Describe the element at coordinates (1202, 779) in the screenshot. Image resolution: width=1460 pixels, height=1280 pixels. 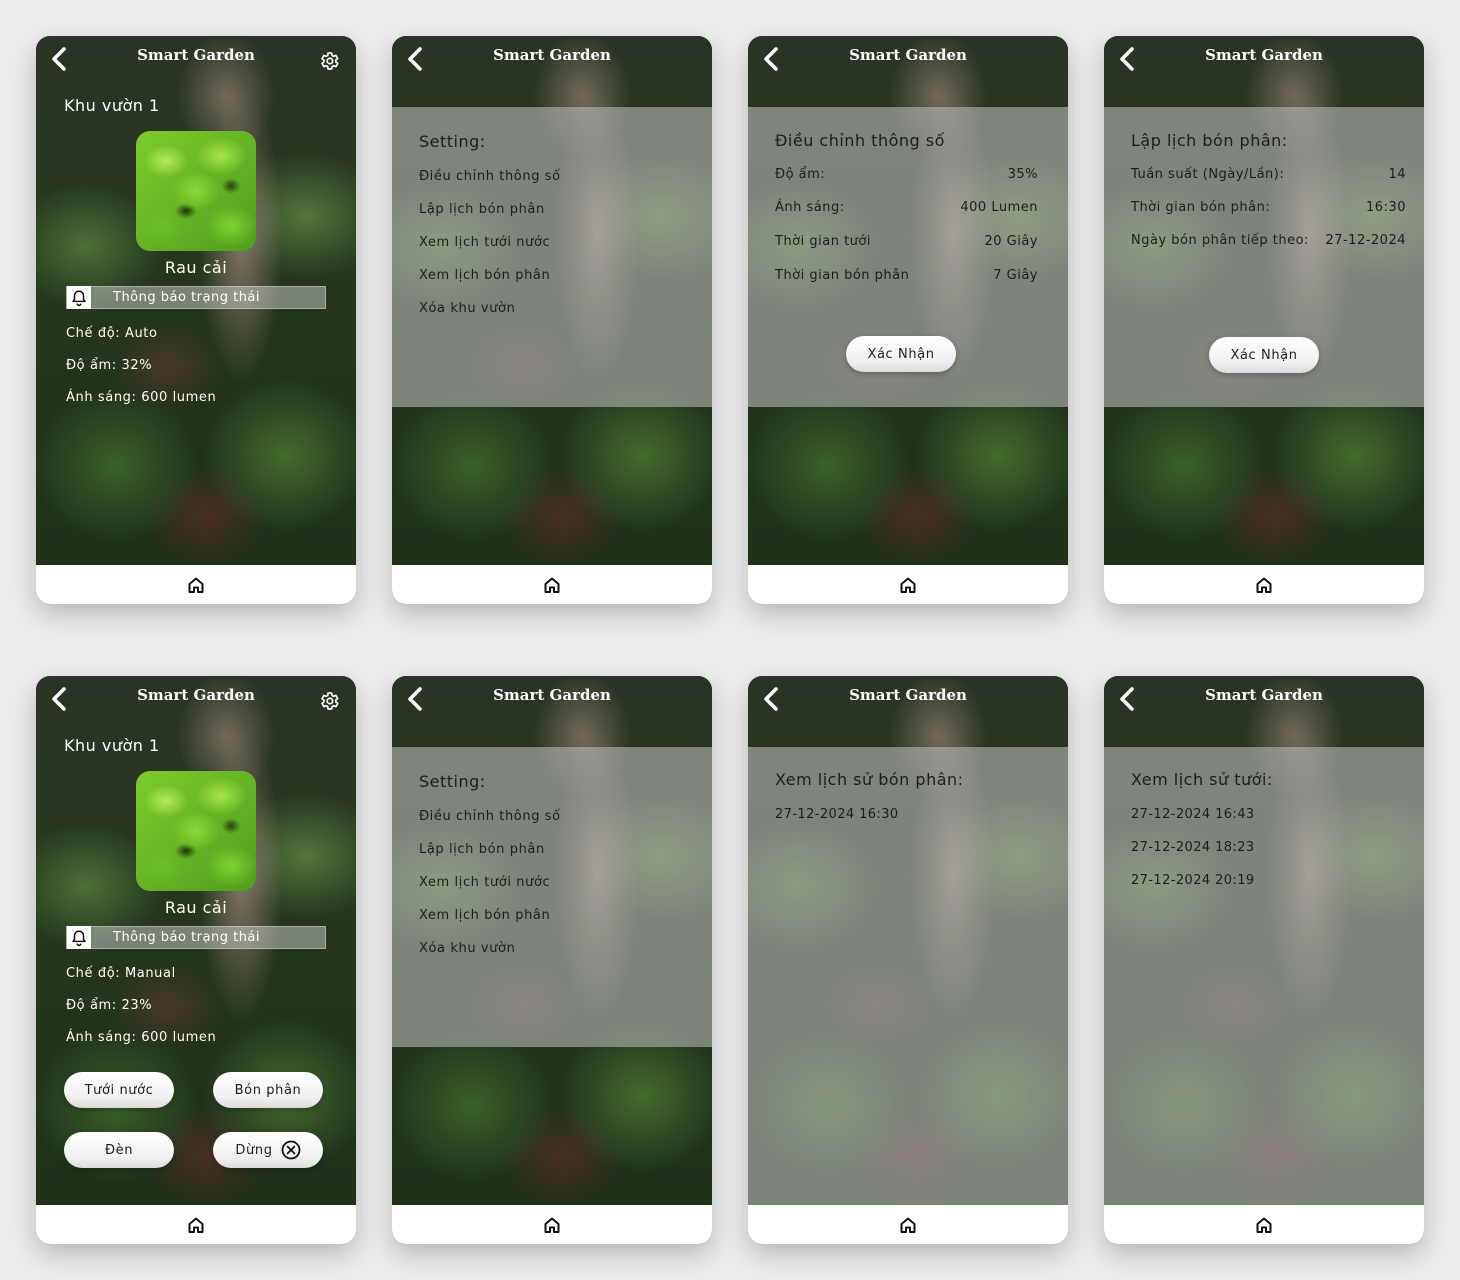
I see `water-history-heading: Xem lịch sử tưới:` at that location.